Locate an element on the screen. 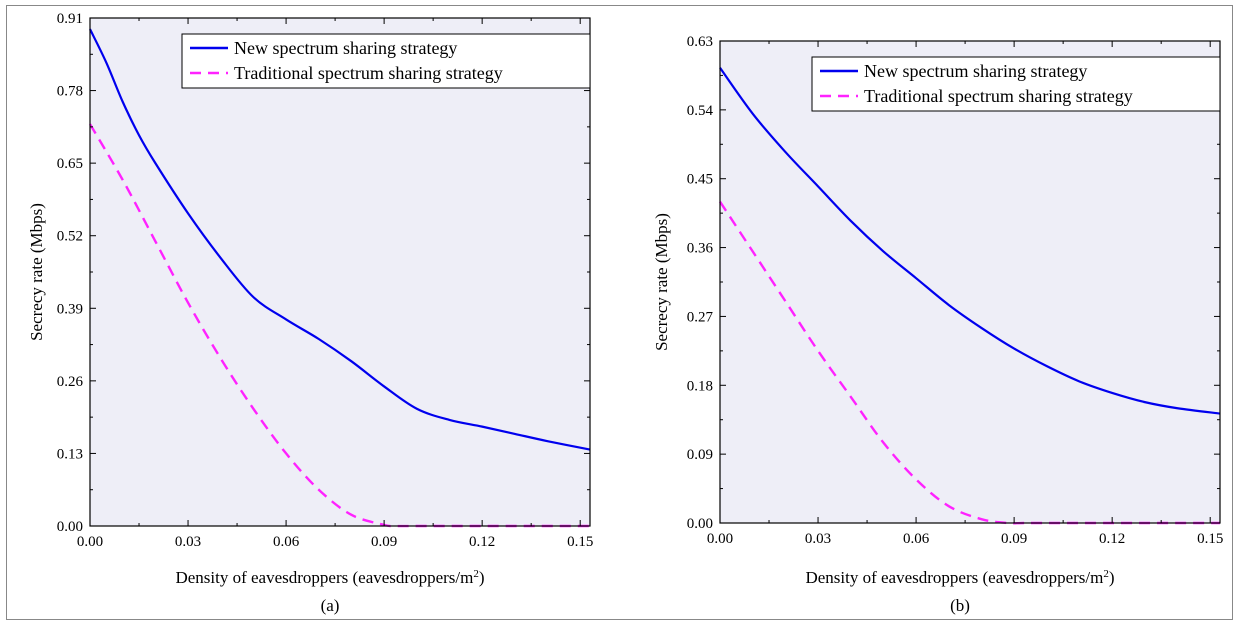  y-tick-label: 0.91 is located at coordinates (70, 19).